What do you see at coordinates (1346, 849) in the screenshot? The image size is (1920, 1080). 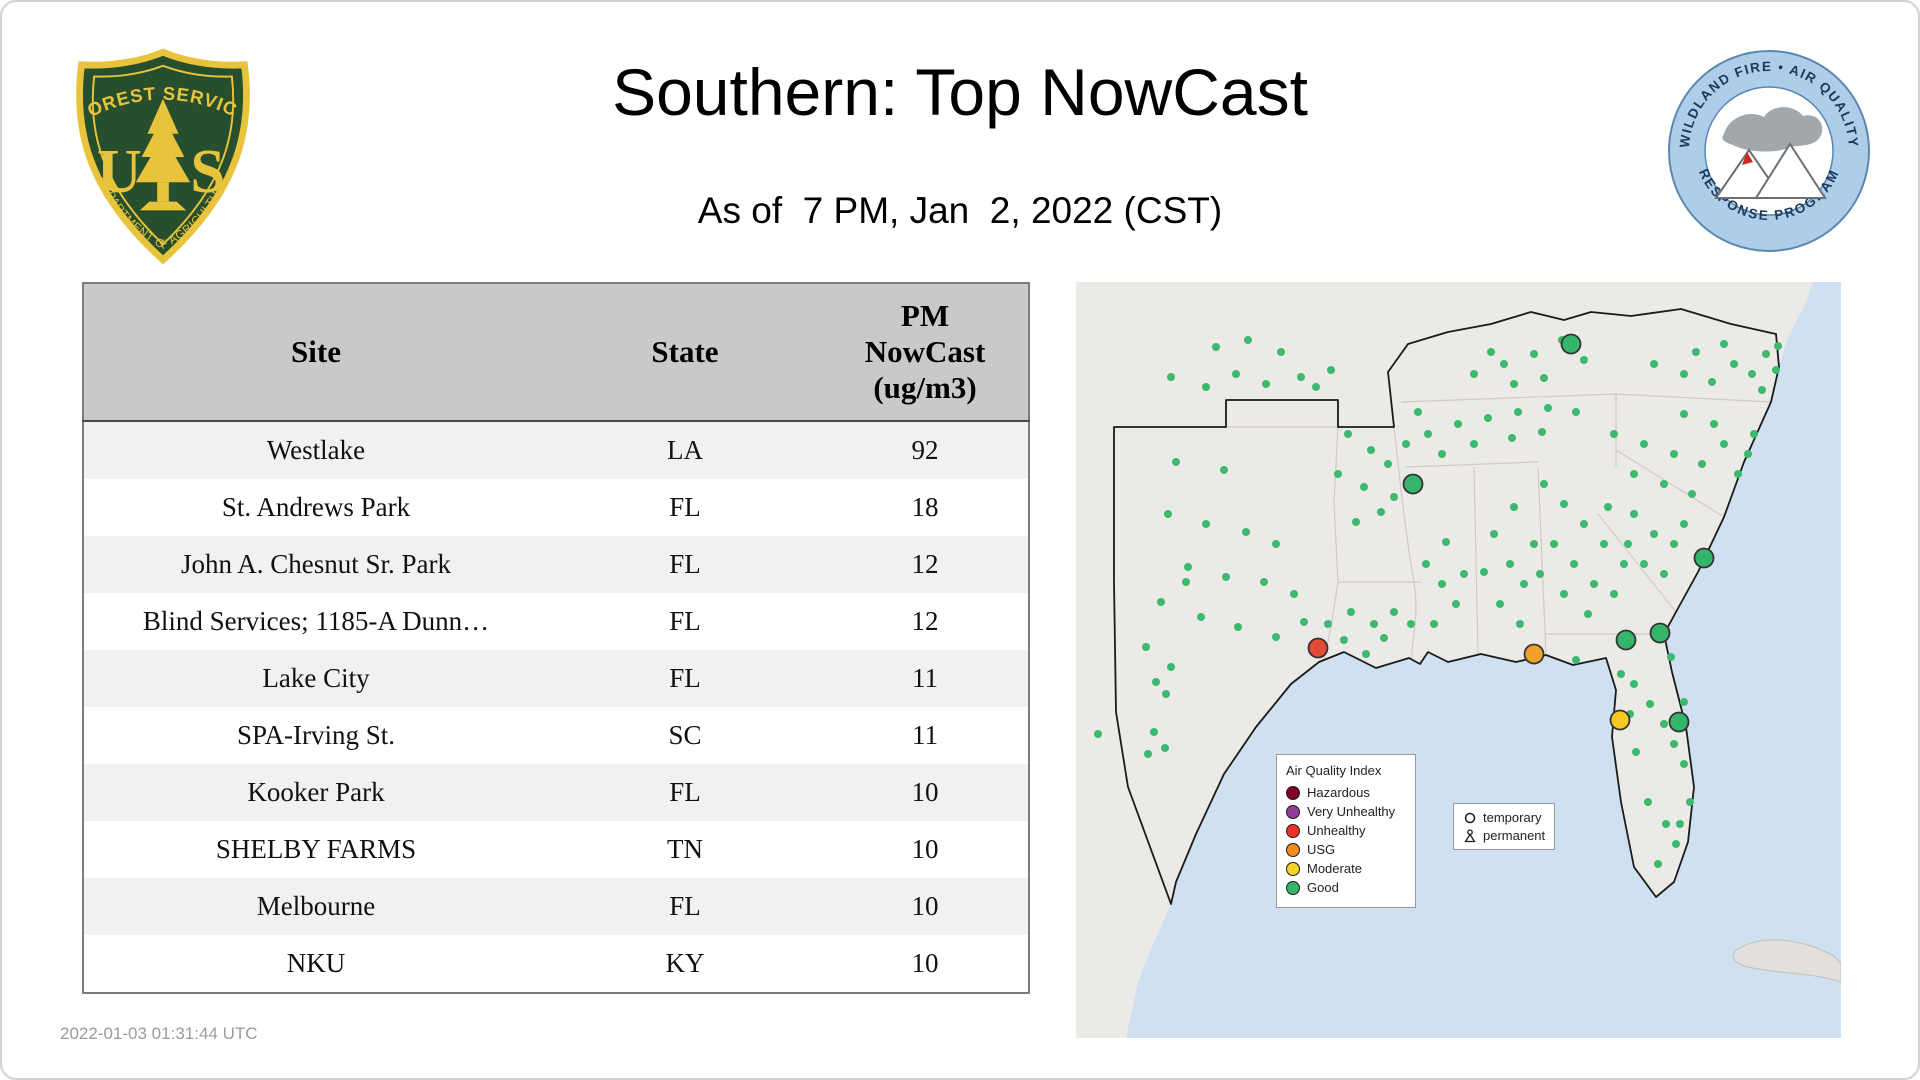 I see `aqi-legend-item: USG` at bounding box center [1346, 849].